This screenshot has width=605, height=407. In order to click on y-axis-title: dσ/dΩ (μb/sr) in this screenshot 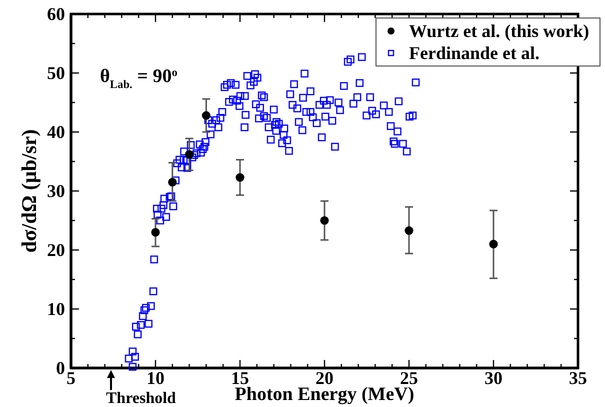, I will do `click(29, 191)`.